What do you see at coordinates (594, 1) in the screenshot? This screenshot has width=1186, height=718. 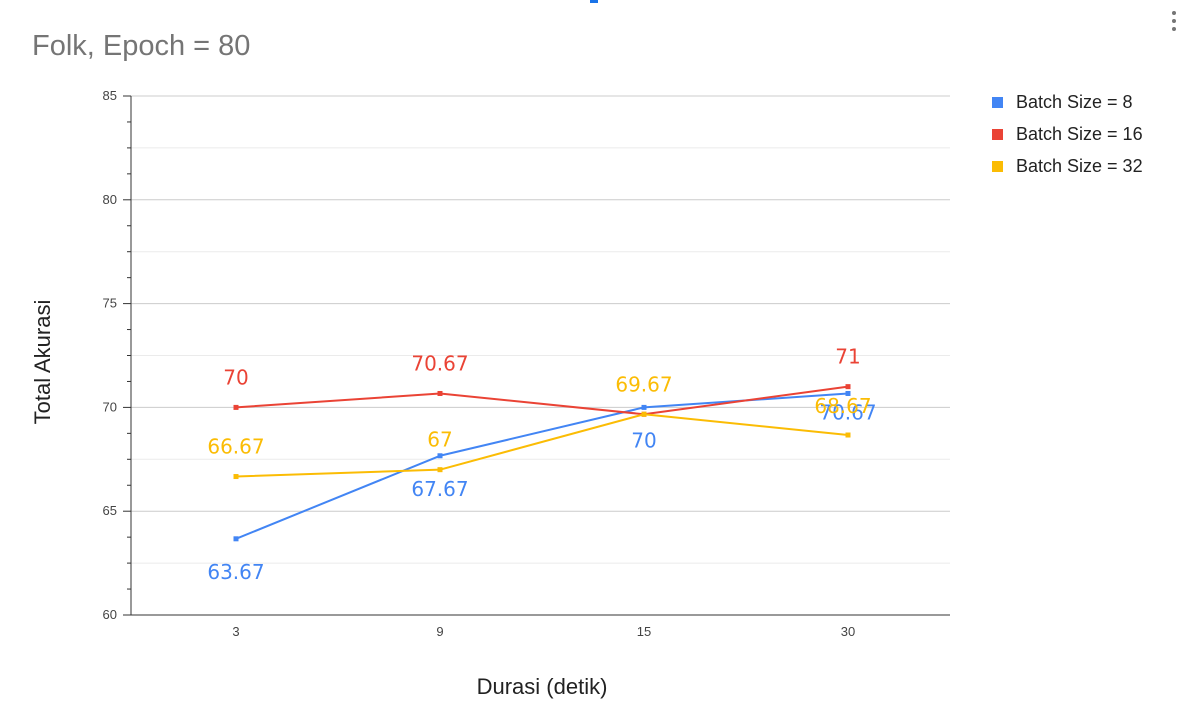 I see `selection-indicator` at bounding box center [594, 1].